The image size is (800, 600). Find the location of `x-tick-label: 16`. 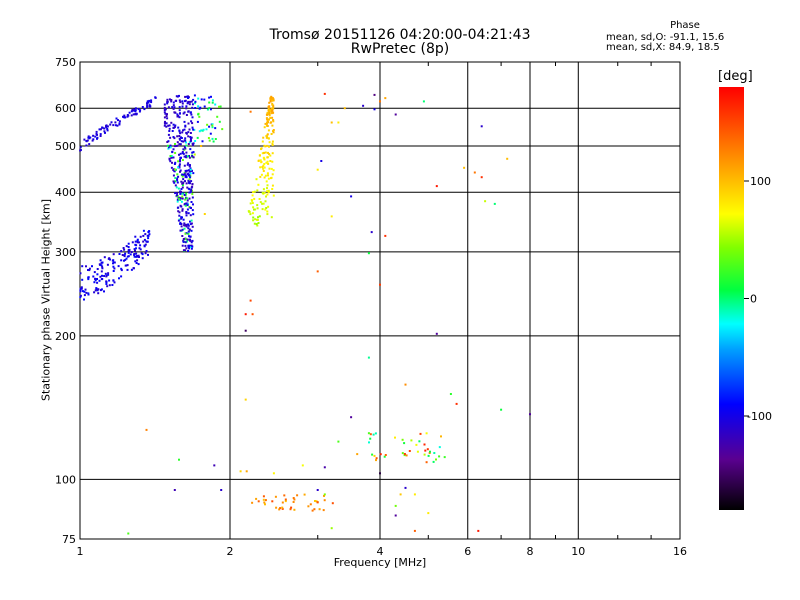

x-tick-label: 16 is located at coordinates (680, 551).